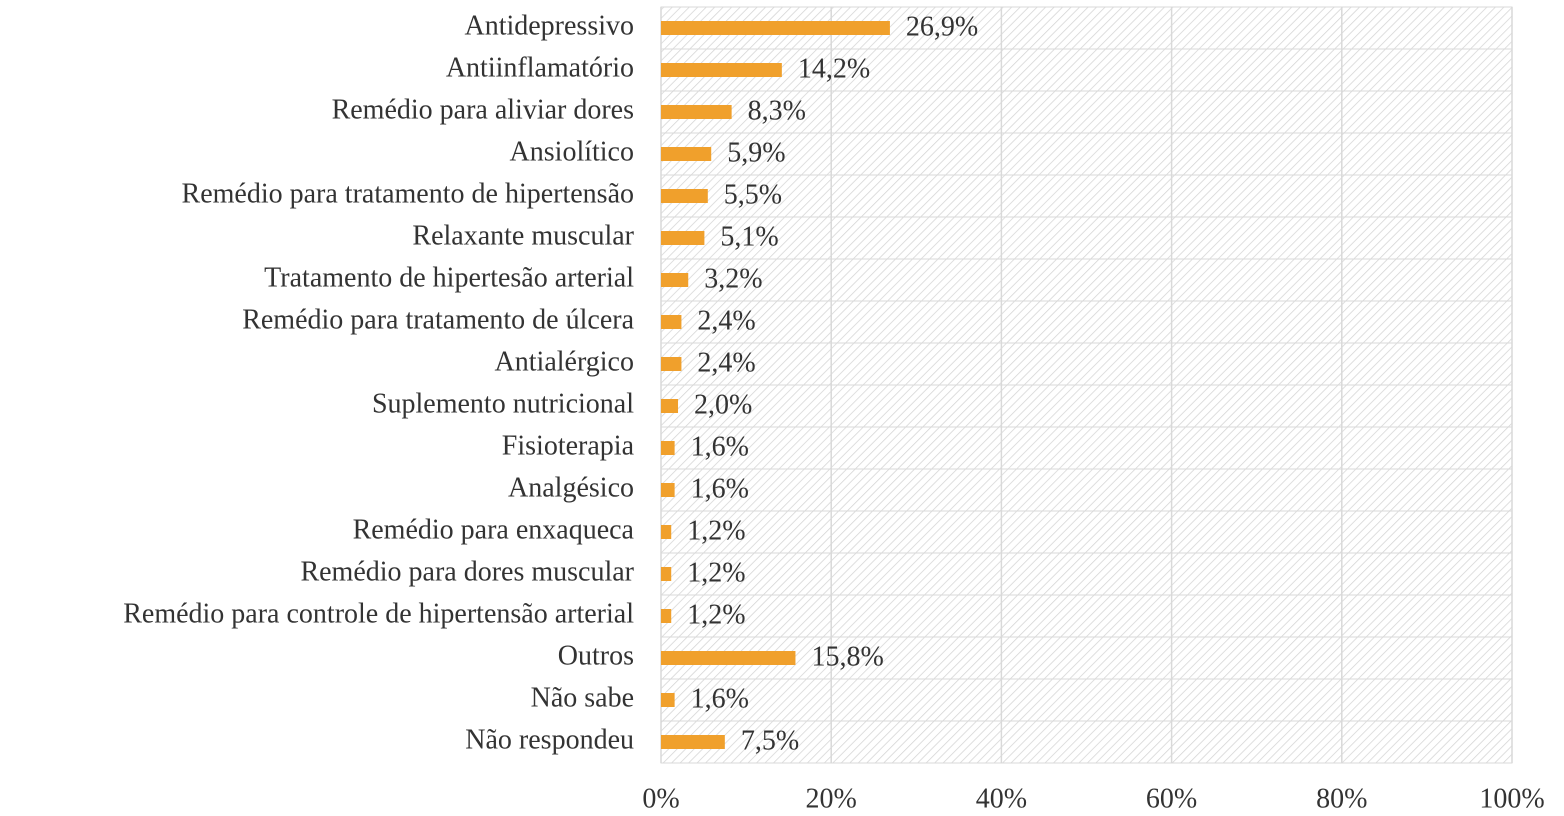  Describe the element at coordinates (549, 739) in the screenshot. I see `y-tick-label: Não respondeu` at that location.